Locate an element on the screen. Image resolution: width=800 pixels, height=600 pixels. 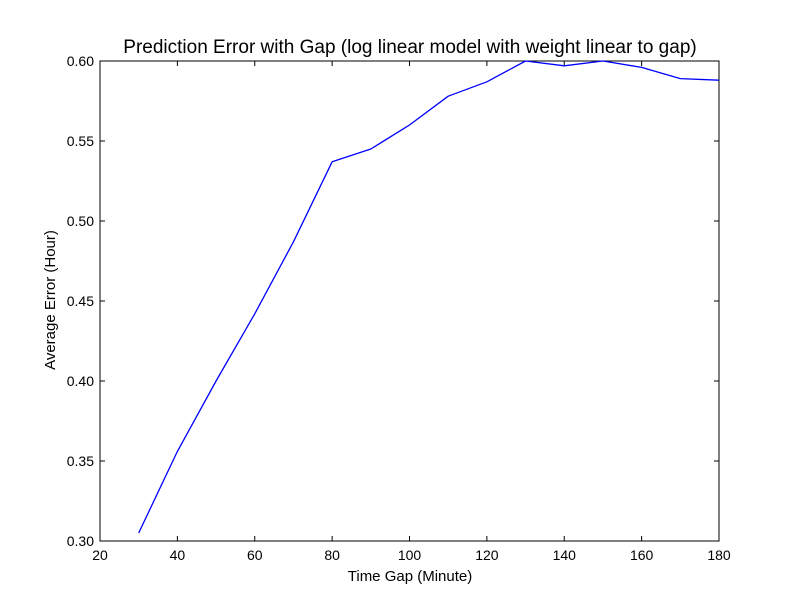
x-tick-label: 160 is located at coordinates (642, 555).